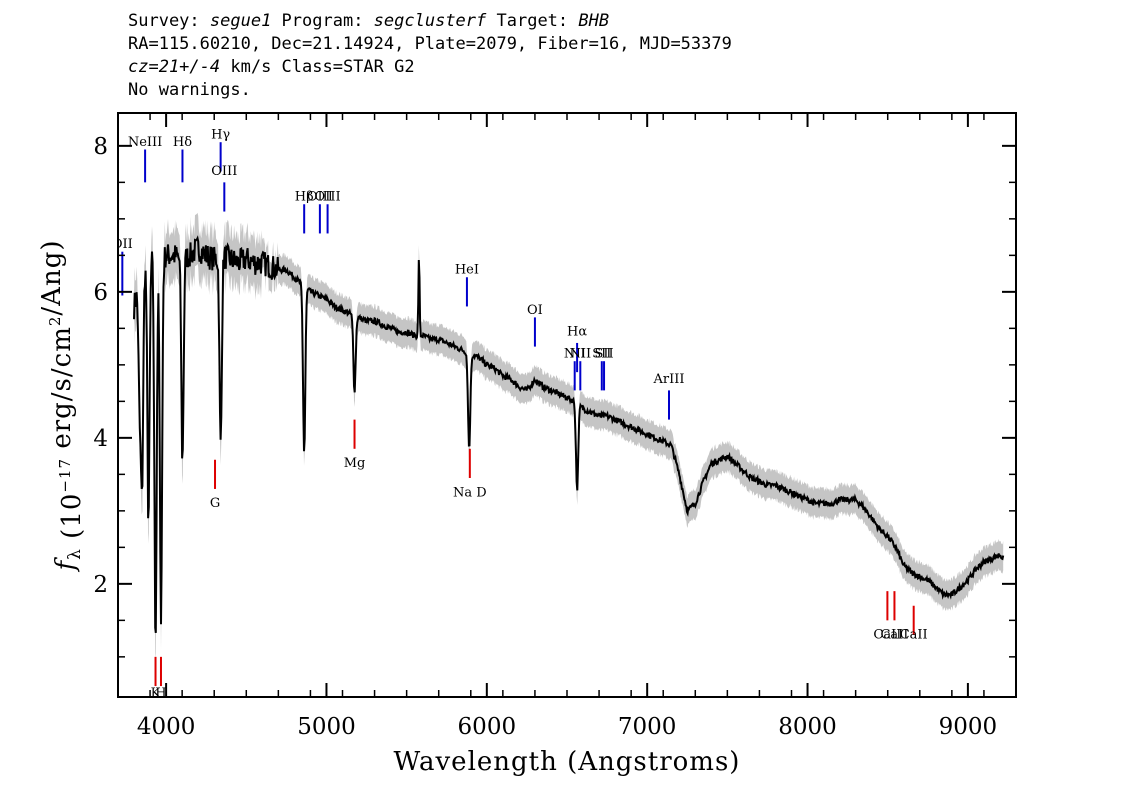 This screenshot has width=1134, height=810. I want to click on emission-line-label: Hβ, so click(304, 197).